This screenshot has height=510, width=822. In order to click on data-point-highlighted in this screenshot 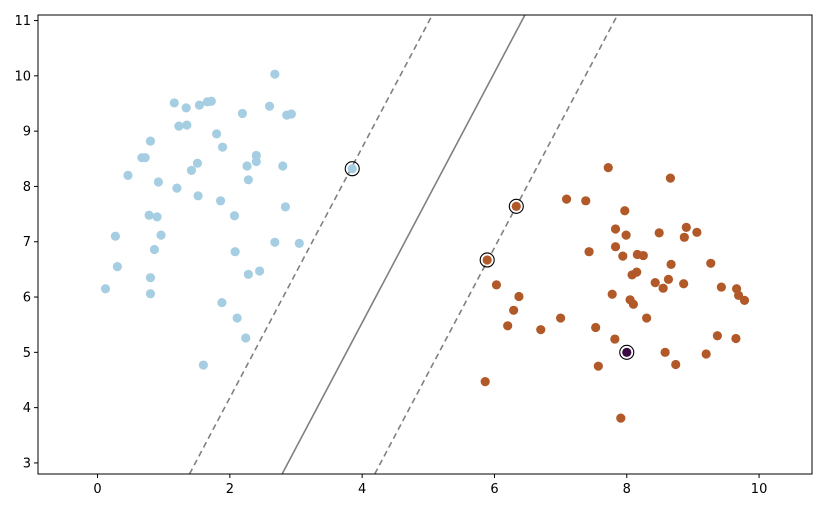, I will do `click(627, 352)`.